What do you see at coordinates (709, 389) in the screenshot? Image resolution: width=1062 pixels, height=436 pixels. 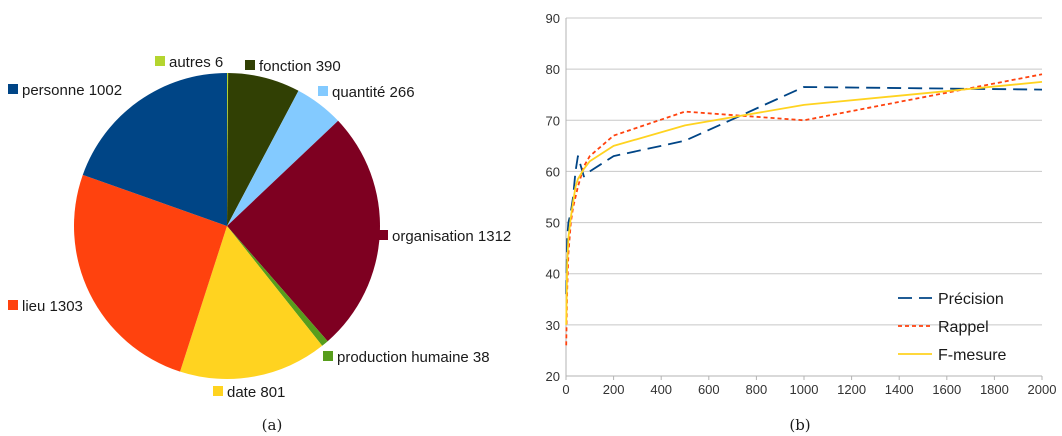 I see `x-tick-label-3: 600` at bounding box center [709, 389].